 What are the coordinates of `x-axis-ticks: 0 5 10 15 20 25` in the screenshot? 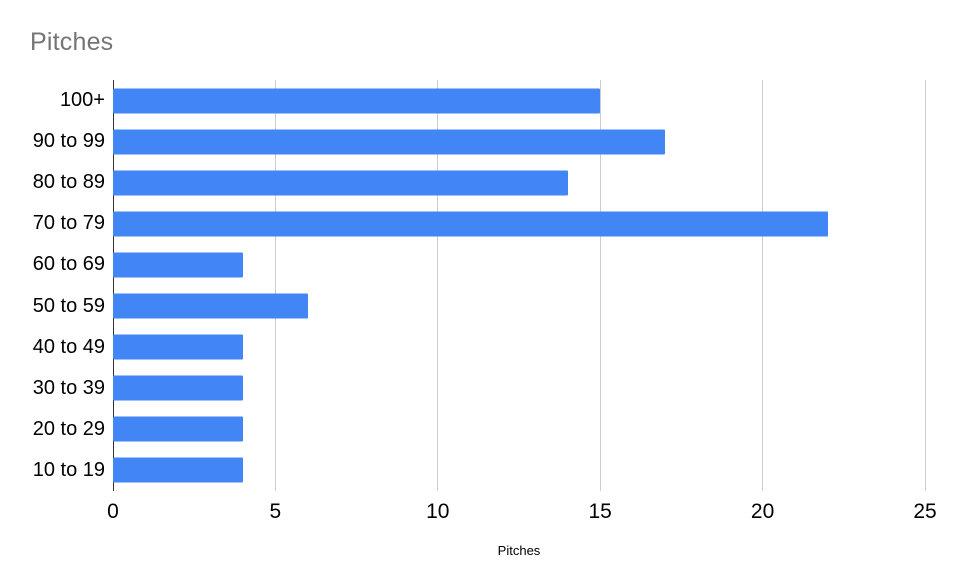 It's located at (522, 512).